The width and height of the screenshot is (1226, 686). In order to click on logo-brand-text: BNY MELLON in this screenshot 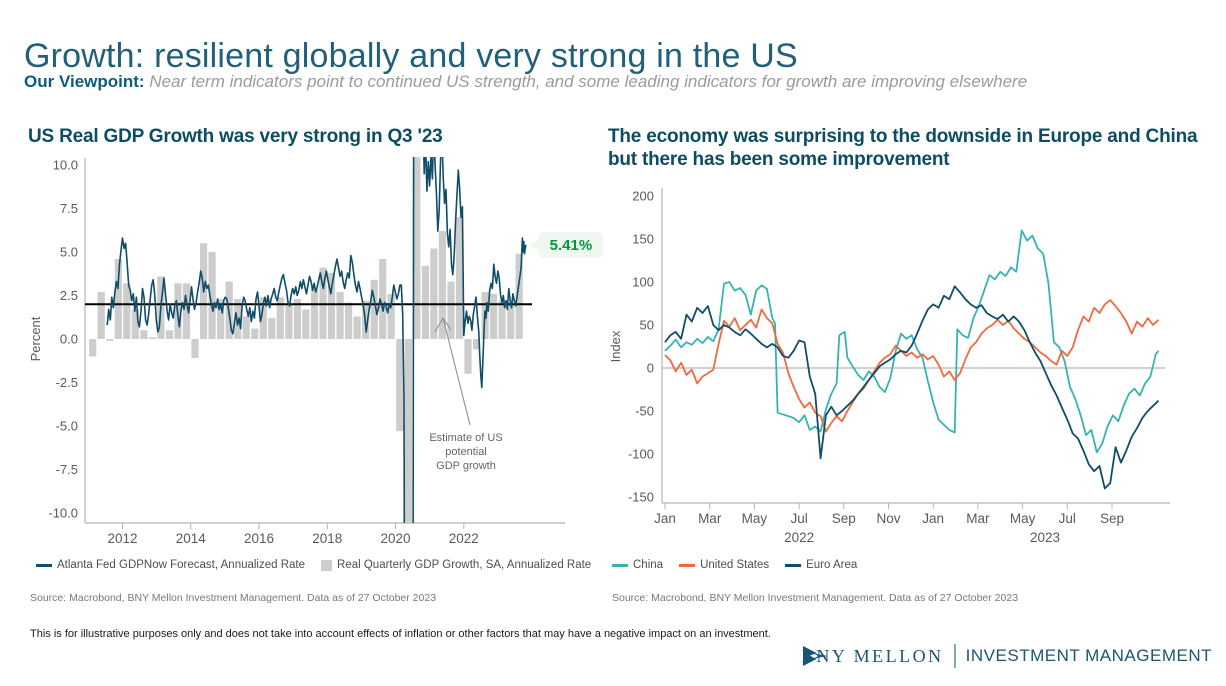, I will do `click(872, 655)`.